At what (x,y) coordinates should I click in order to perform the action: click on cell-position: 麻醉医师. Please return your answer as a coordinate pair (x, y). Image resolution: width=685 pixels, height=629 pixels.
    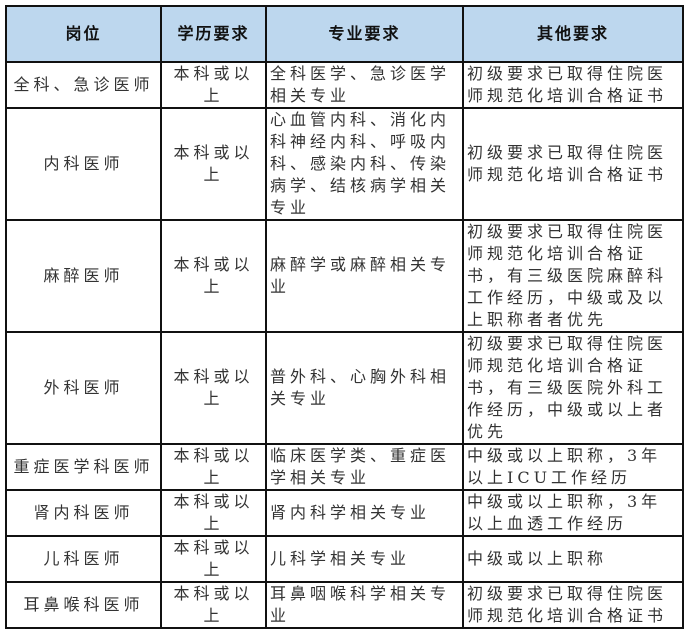
    Looking at the image, I should click on (83, 276).